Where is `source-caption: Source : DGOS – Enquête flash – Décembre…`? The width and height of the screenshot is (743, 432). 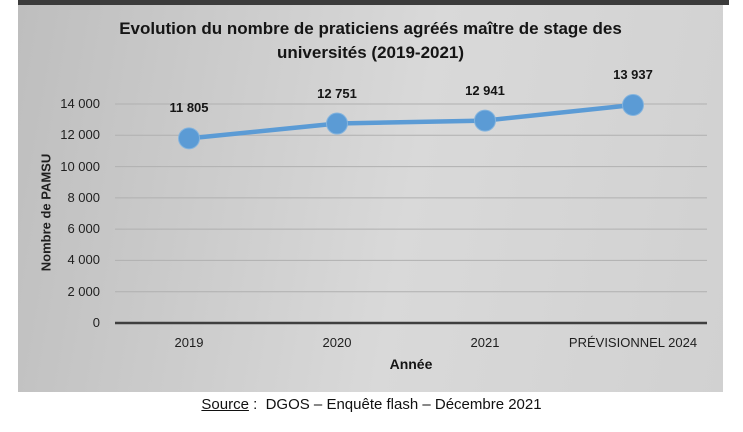 source-caption: Source : DGOS – Enquête flash – Décembre… is located at coordinates (371, 404).